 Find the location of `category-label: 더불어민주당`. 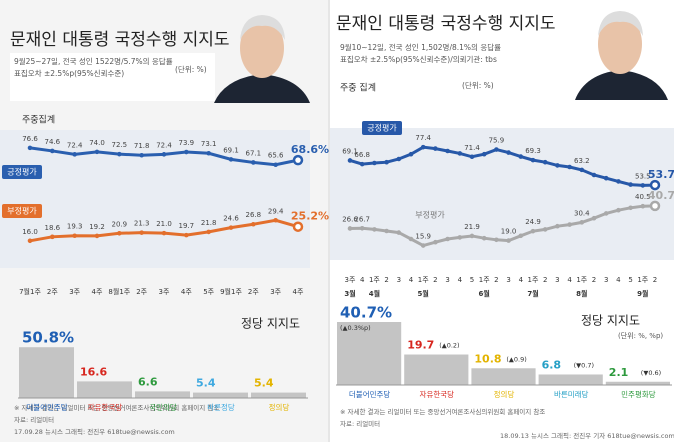

category-label: 더불어민주당 is located at coordinates (46, 407).